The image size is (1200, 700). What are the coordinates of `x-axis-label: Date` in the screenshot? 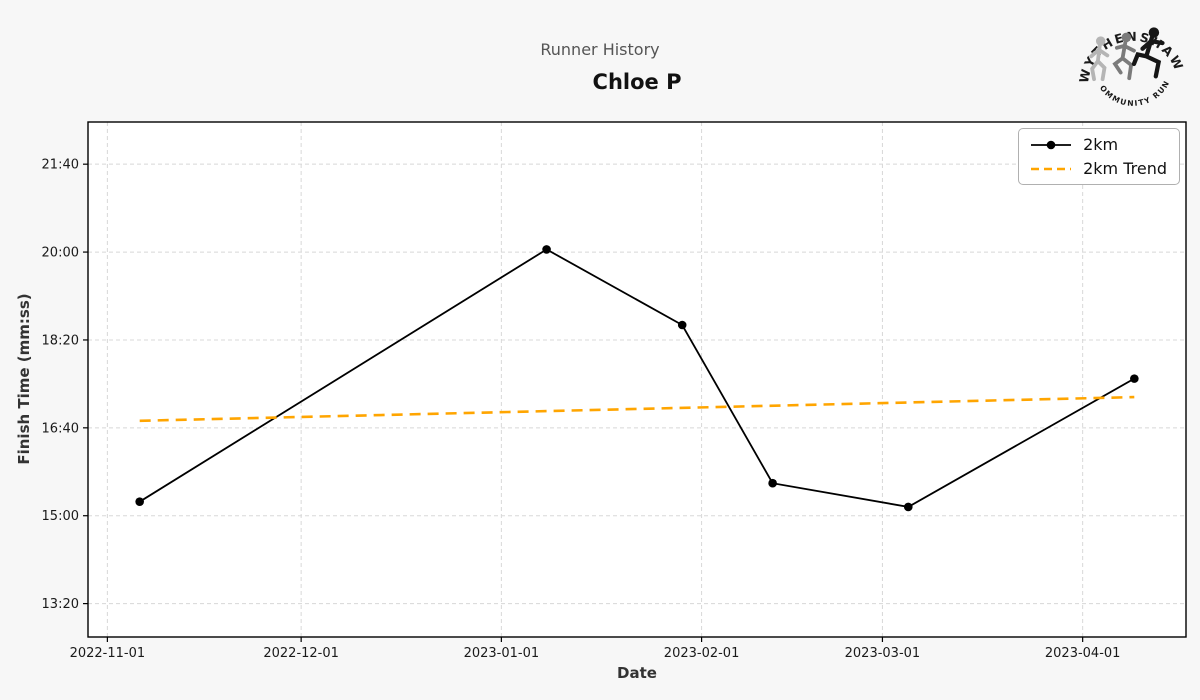 It's located at (637, 673).